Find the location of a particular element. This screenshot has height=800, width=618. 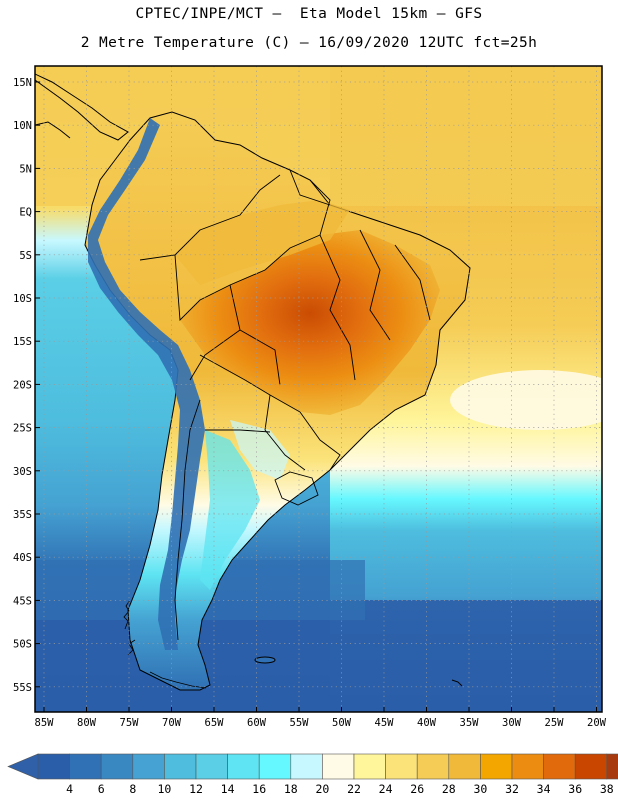

central-america is located at coordinates (82, 107).